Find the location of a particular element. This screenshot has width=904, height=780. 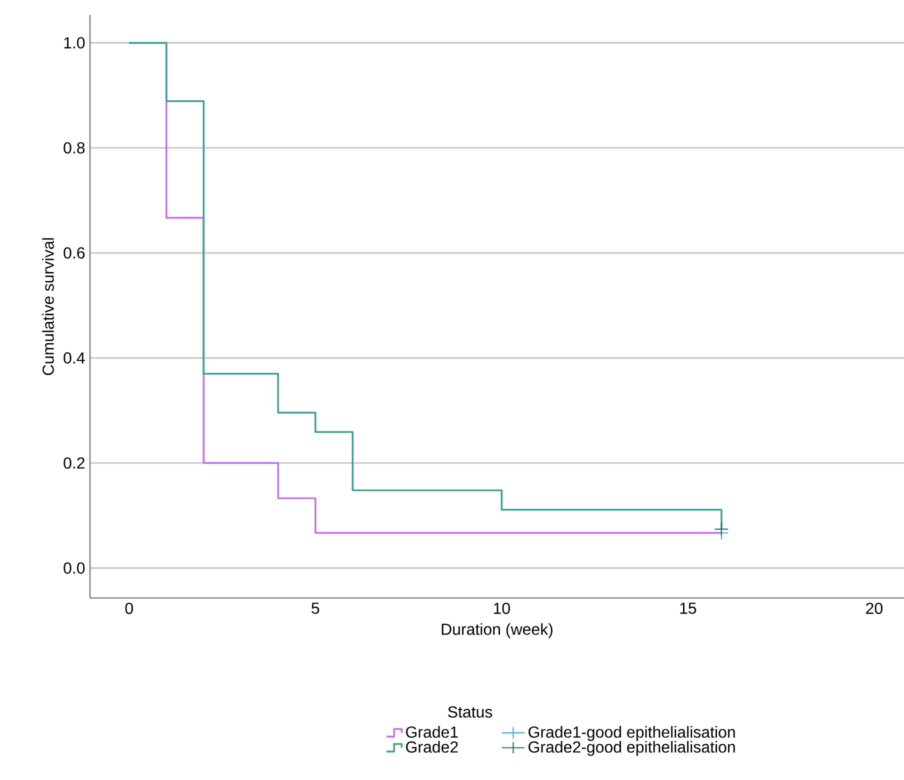

x-tick-label: 0 is located at coordinates (129, 608).